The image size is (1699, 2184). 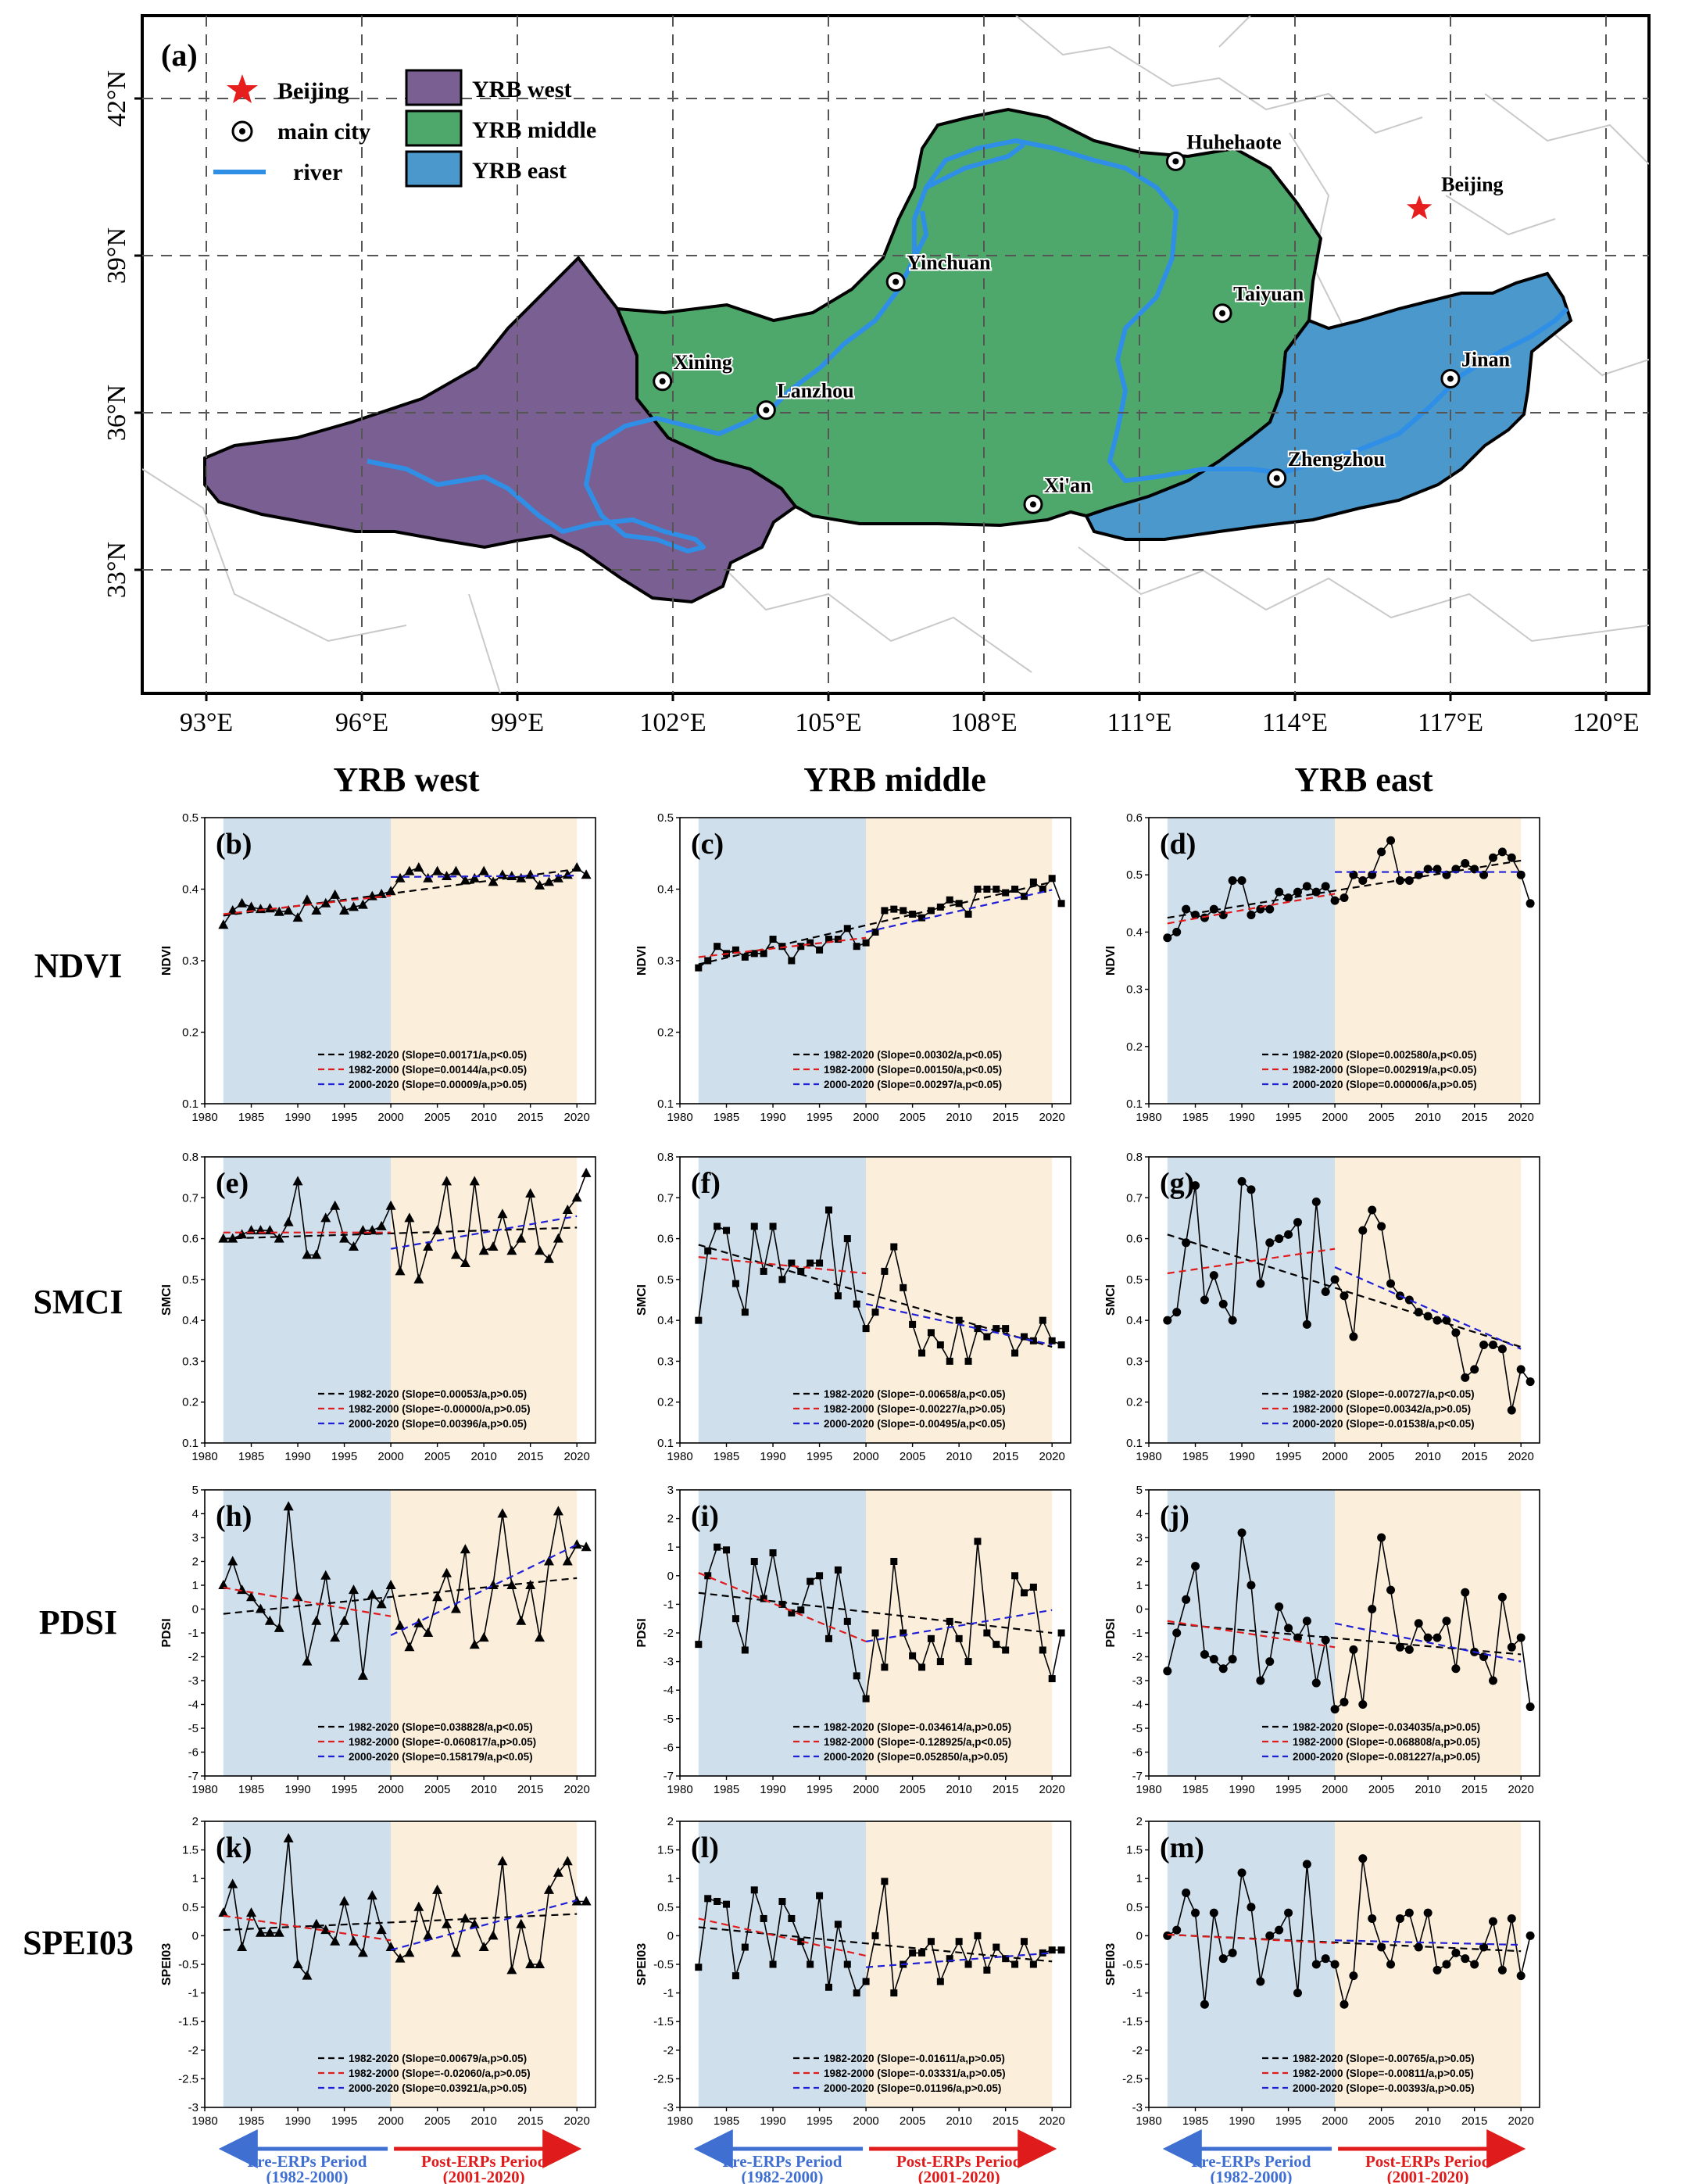 What do you see at coordinates (665, 1361) in the screenshot?
I see `y-tick-label: 0.3` at bounding box center [665, 1361].